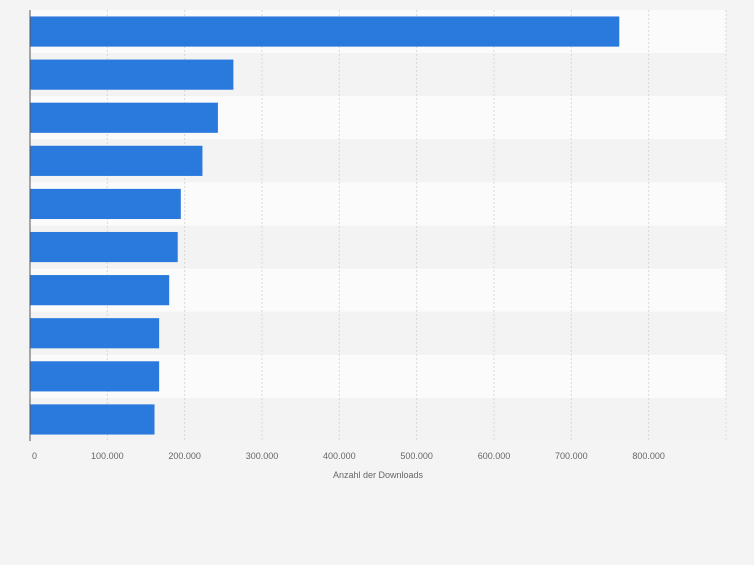  Describe the element at coordinates (648, 456) in the screenshot. I see `x-tick-label: 800.000` at that location.